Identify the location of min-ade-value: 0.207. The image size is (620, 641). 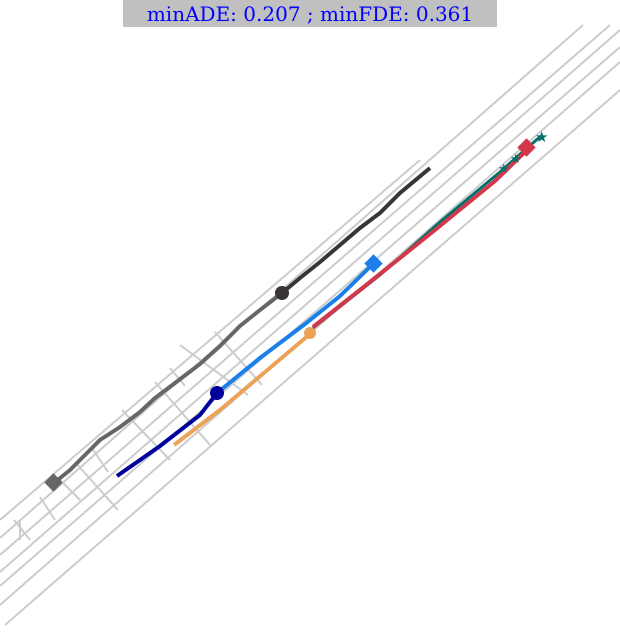
(272, 13).